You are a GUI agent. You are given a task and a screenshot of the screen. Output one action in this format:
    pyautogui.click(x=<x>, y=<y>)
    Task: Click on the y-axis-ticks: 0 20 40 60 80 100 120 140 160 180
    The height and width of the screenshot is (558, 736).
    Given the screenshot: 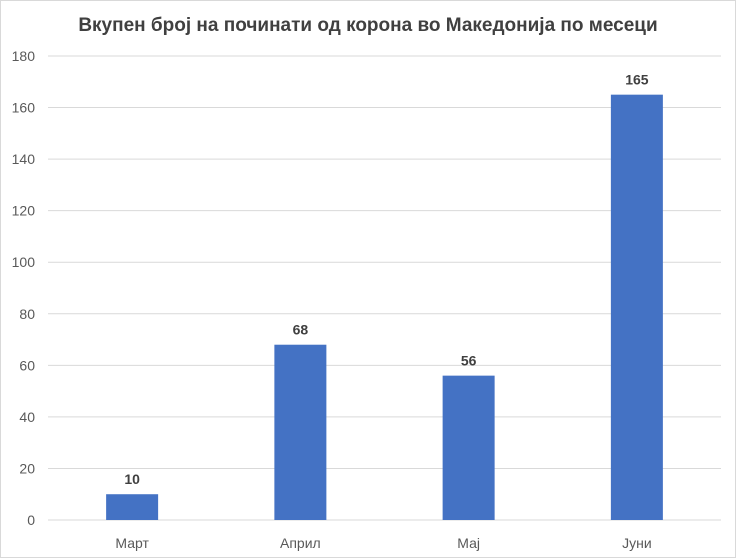 What is the action you would take?
    pyautogui.click(x=24, y=288)
    